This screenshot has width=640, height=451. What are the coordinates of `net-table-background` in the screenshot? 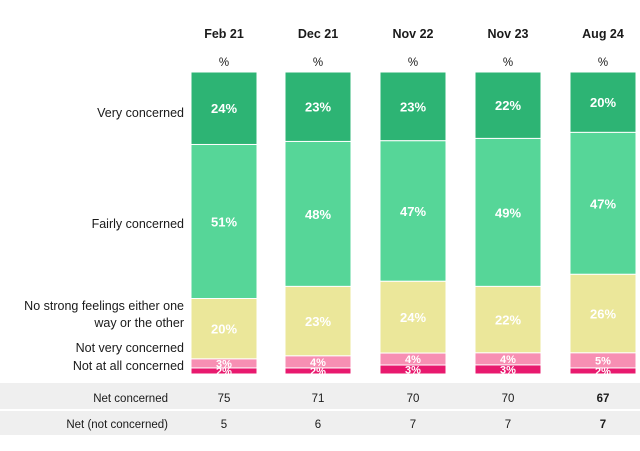 It's located at (320, 409).